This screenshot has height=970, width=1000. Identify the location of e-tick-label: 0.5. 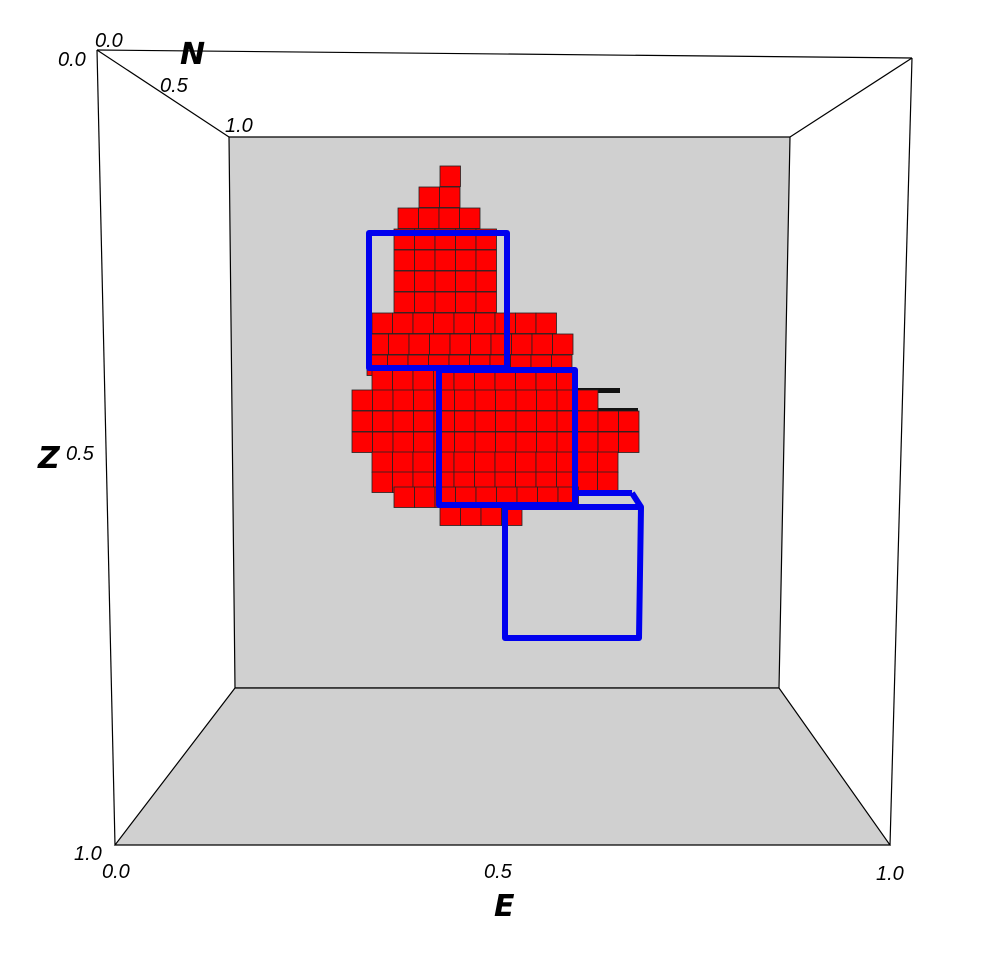
(498, 872).